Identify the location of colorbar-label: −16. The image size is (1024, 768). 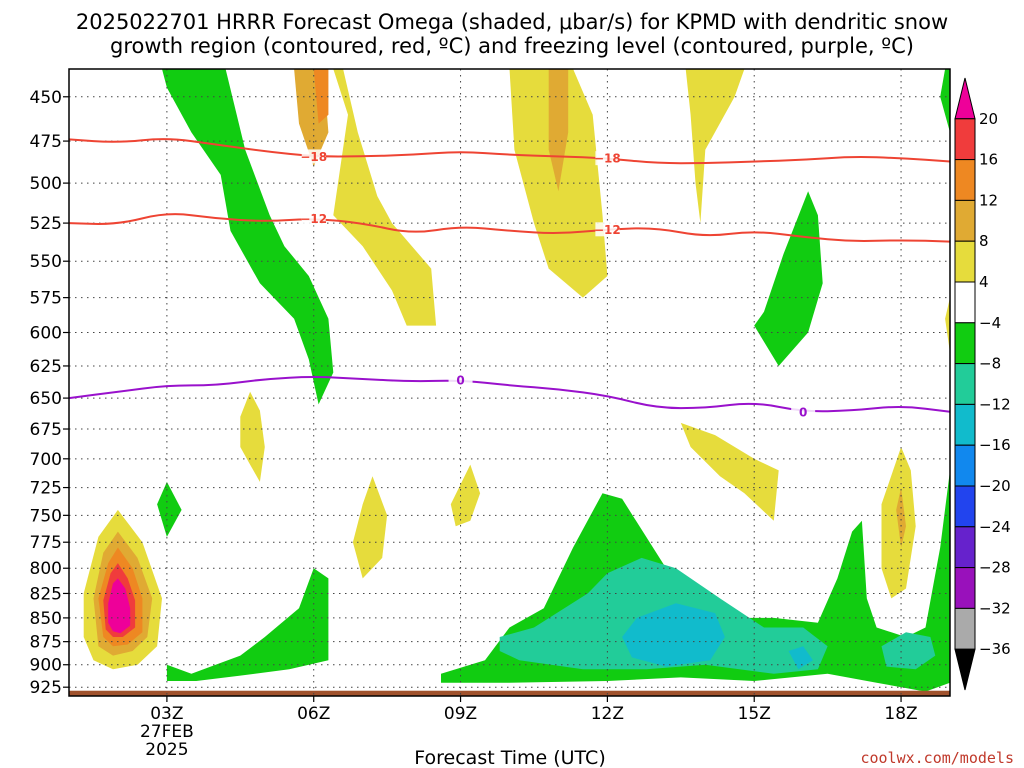
(995, 445).